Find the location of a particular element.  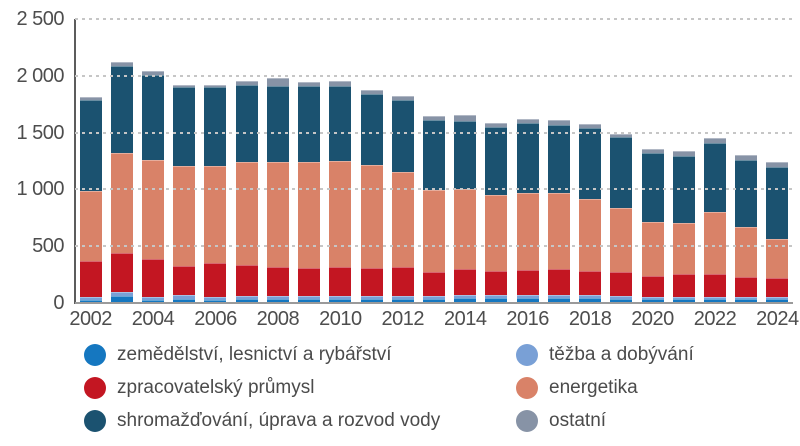

bar-slot-2015 is located at coordinates (496, 161).